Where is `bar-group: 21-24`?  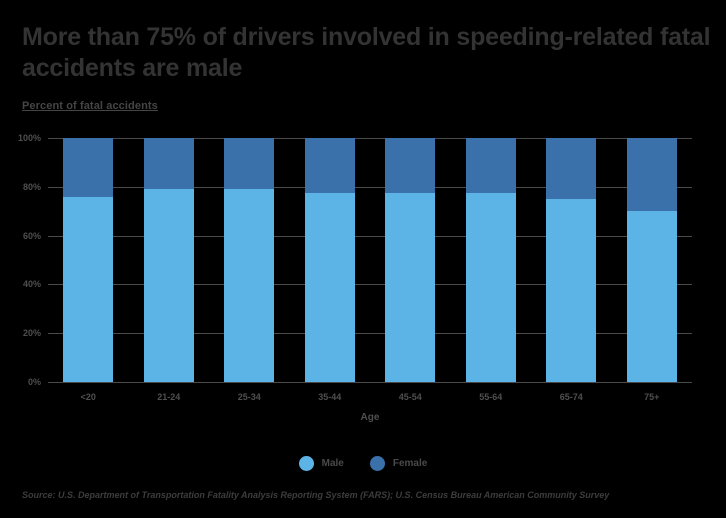 bar-group: 21-24 is located at coordinates (169, 270).